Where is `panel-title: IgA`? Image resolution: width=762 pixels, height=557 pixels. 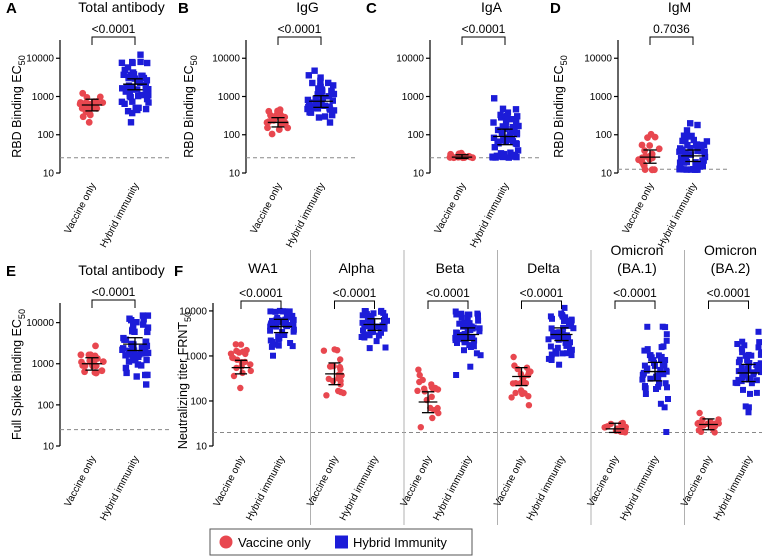
panel-title: IgA is located at coordinates (492, 7).